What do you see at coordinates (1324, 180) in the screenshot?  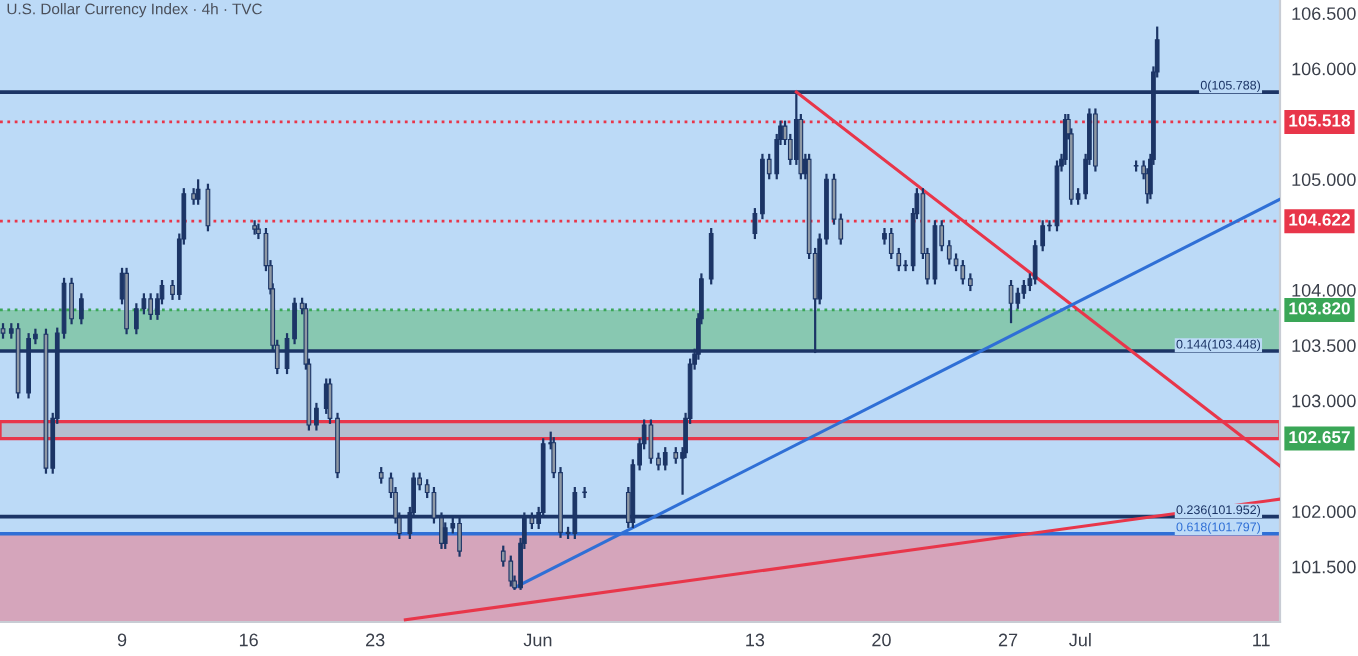 I see `y-tick-label: 105.000` at bounding box center [1324, 180].